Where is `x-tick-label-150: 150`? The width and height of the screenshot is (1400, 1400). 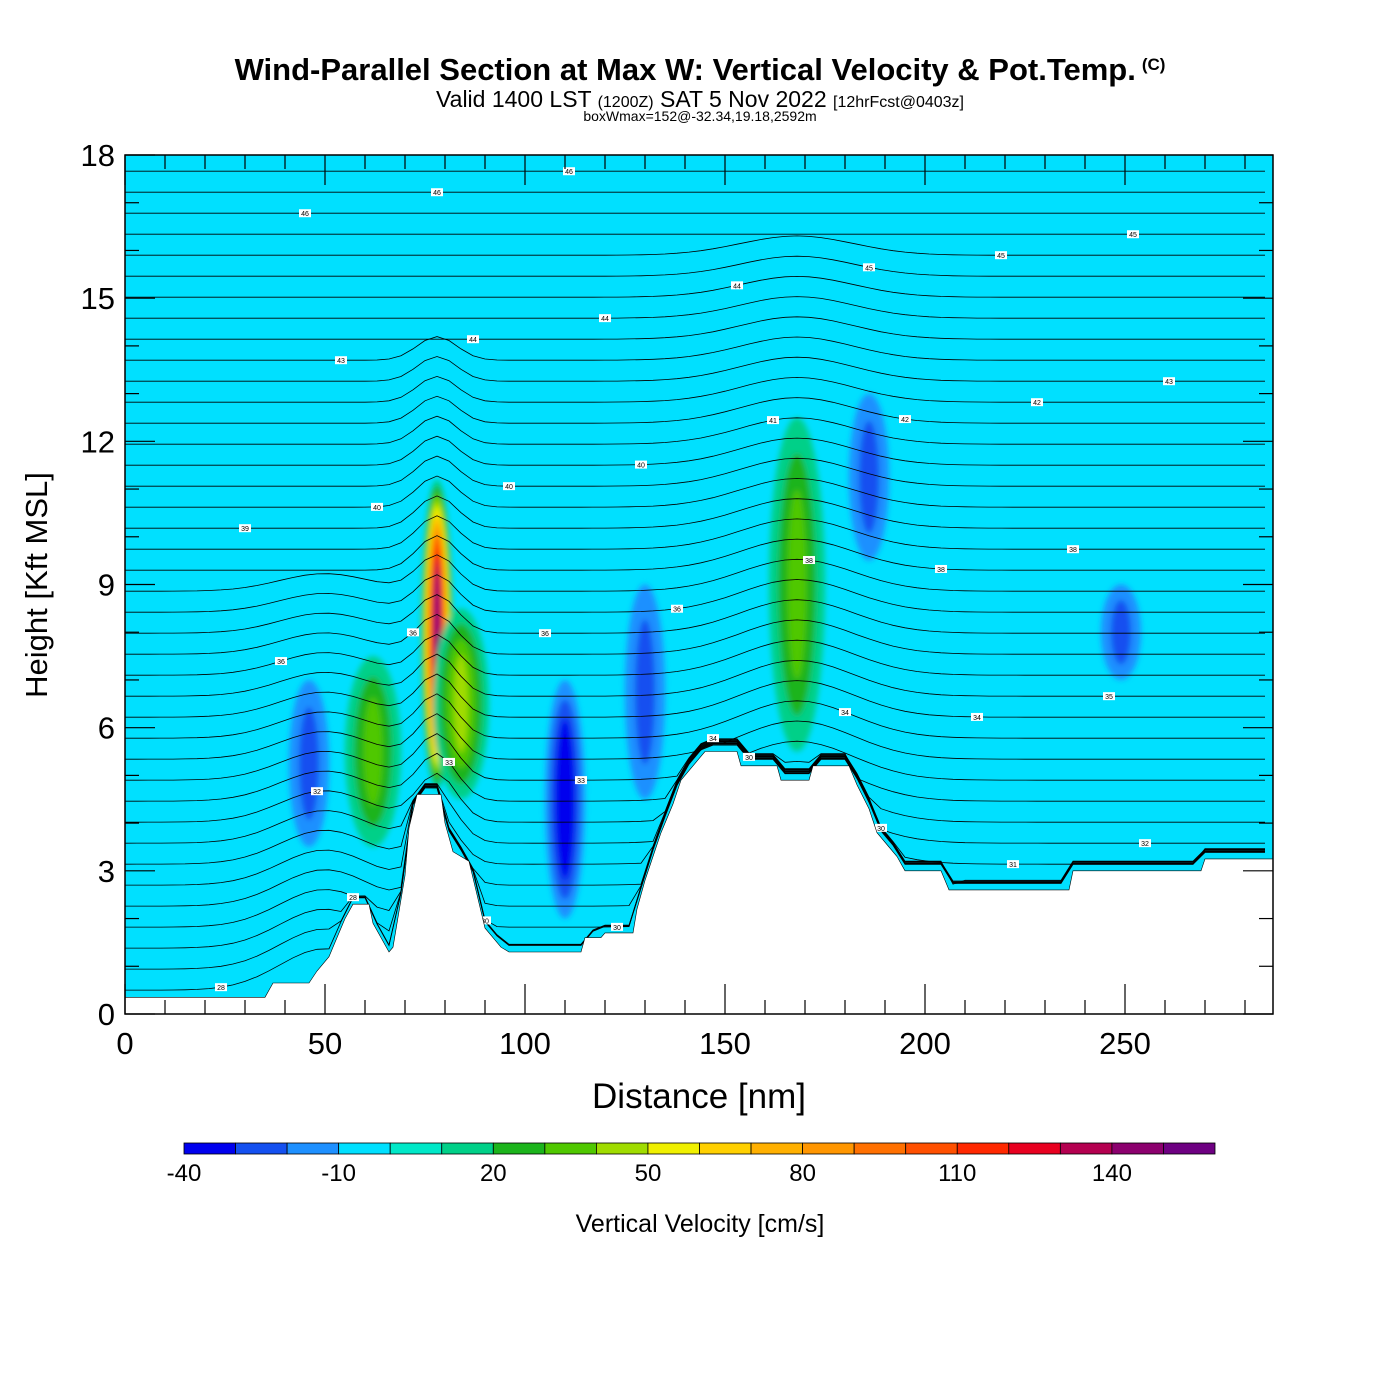
x-tick-label-150: 150 is located at coordinates (725, 1043).